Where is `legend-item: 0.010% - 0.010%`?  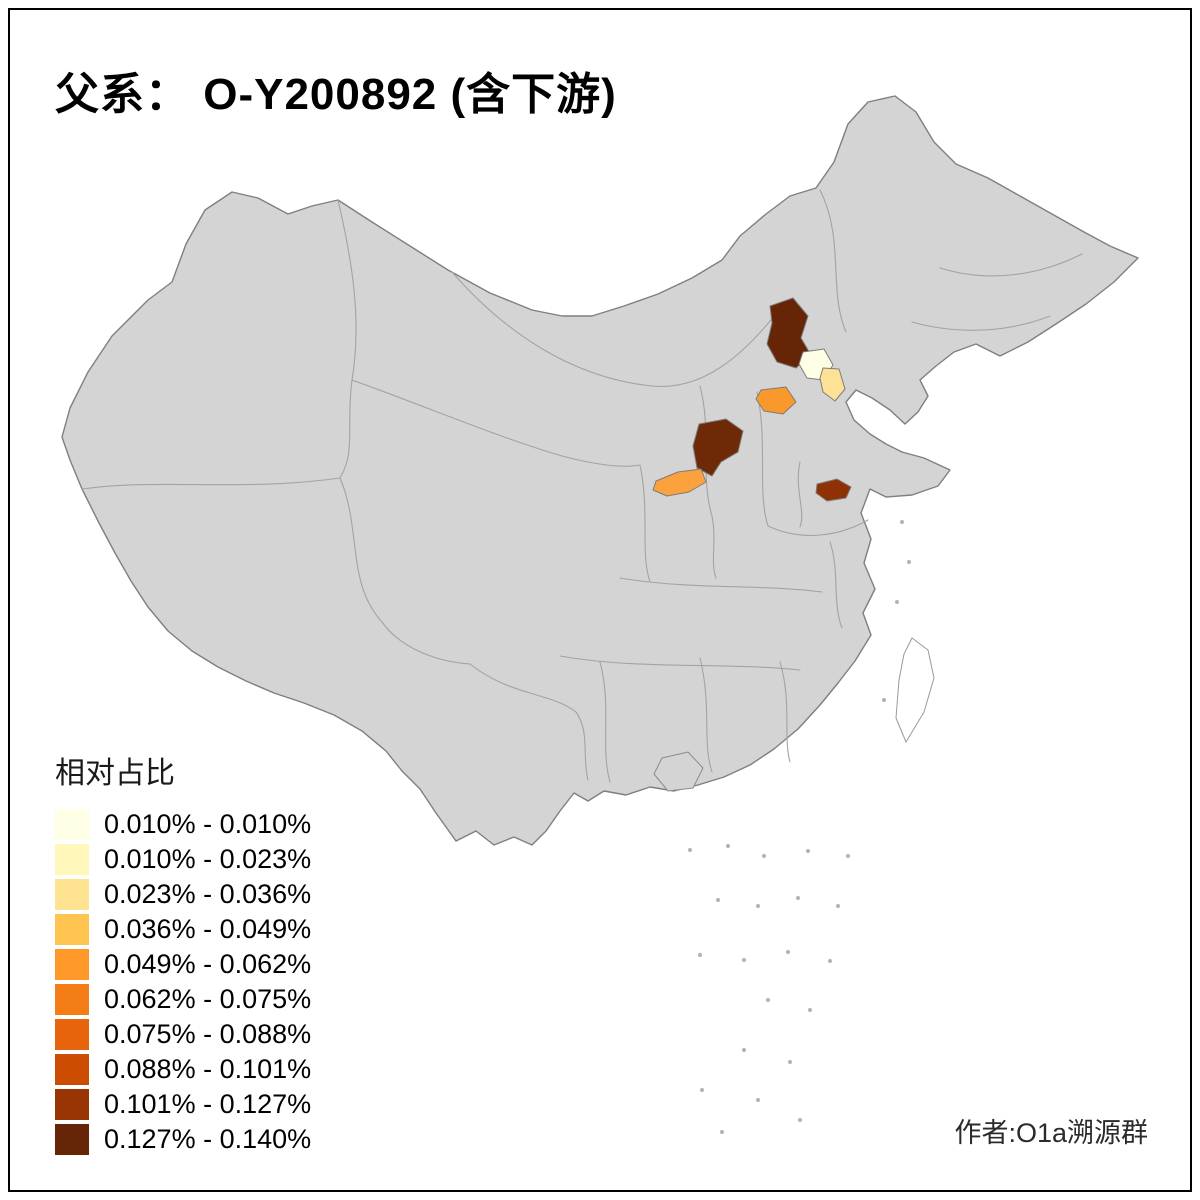
legend-item: 0.010% - 0.010% is located at coordinates (183, 824).